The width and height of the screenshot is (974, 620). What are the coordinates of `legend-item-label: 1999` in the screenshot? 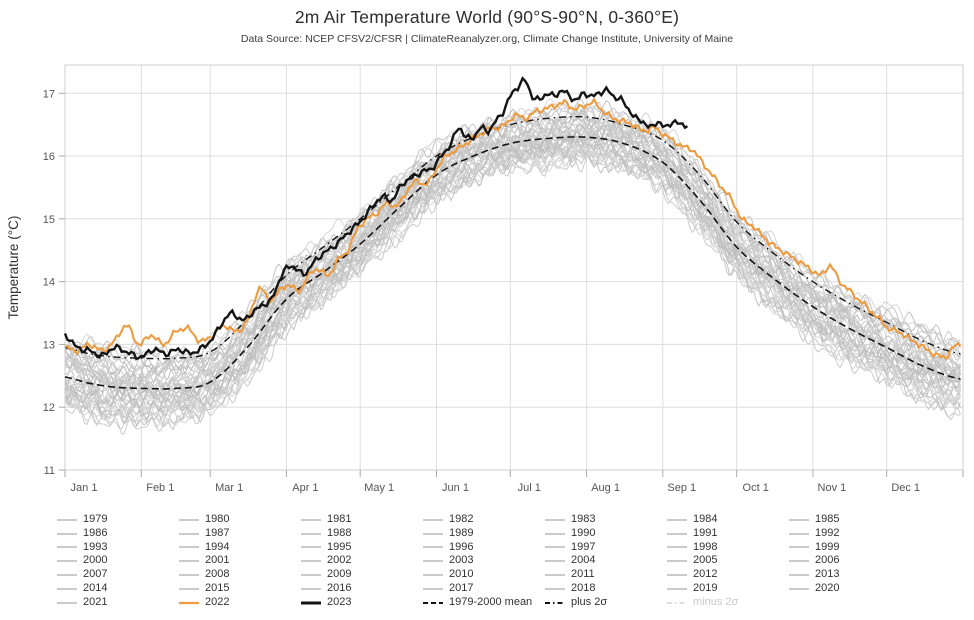 It's located at (827, 546).